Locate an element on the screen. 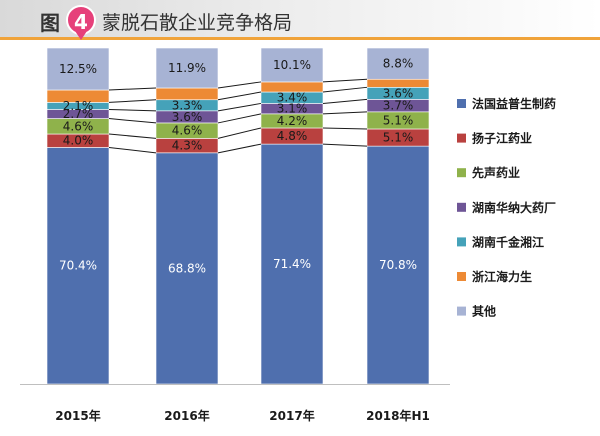 Image resolution: width=600 pixels, height=436 pixels. data-label: 12.5% is located at coordinates (78, 69).